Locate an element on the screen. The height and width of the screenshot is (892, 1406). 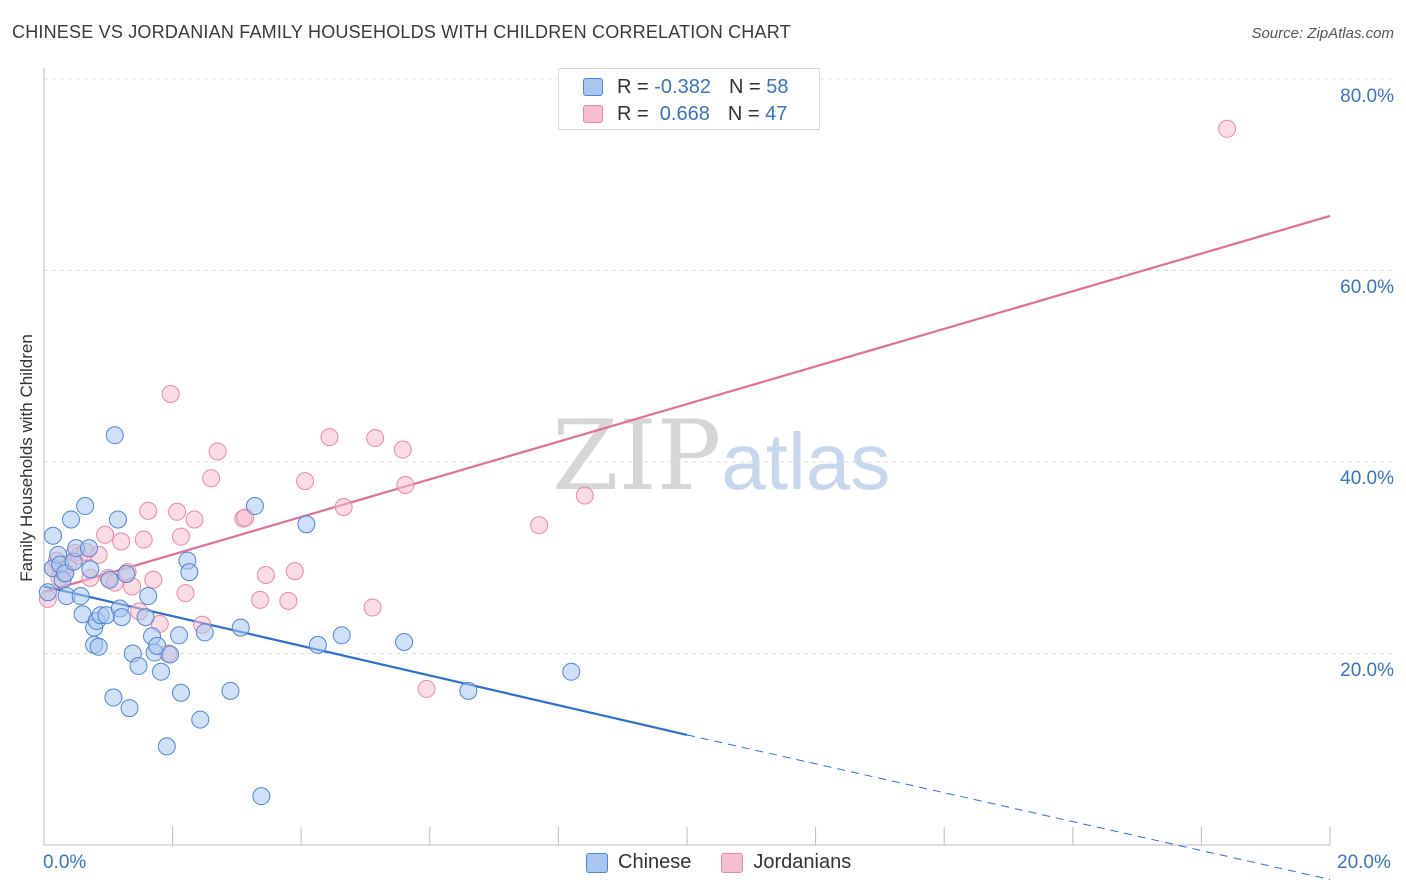
legend-row-chinese: R = -0.382 N = 58 is located at coordinates (685, 87).